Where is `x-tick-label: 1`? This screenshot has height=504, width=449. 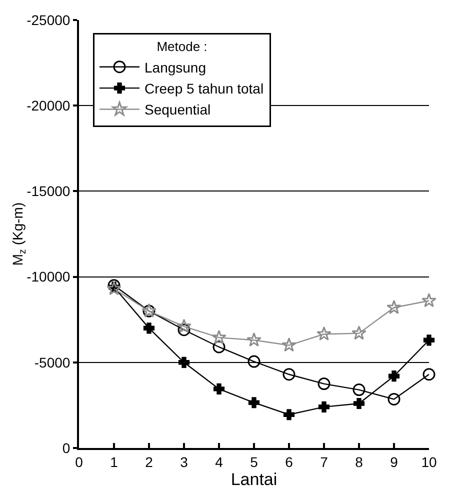
x-tick-label: 1 is located at coordinates (114, 462).